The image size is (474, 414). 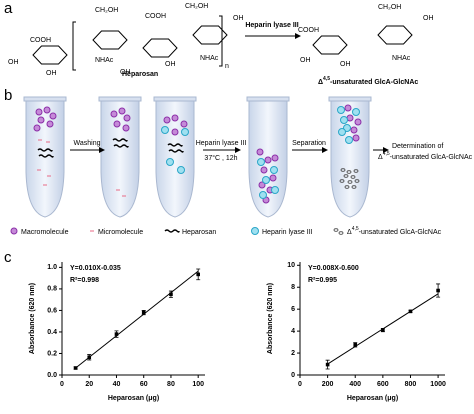 I want to click on annotation: R²=0.995, so click(x=322, y=280).